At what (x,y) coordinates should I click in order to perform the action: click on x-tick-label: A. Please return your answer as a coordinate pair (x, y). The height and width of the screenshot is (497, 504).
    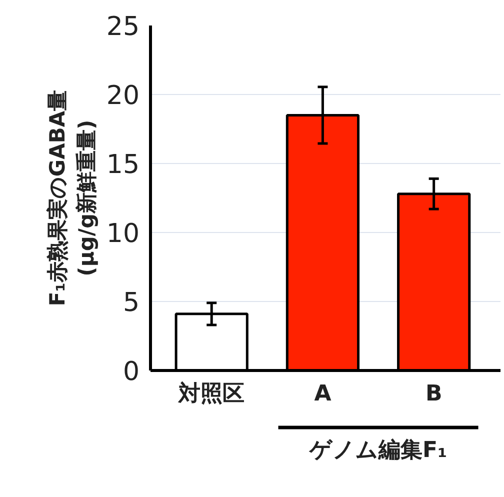
    Looking at the image, I should click on (323, 394).